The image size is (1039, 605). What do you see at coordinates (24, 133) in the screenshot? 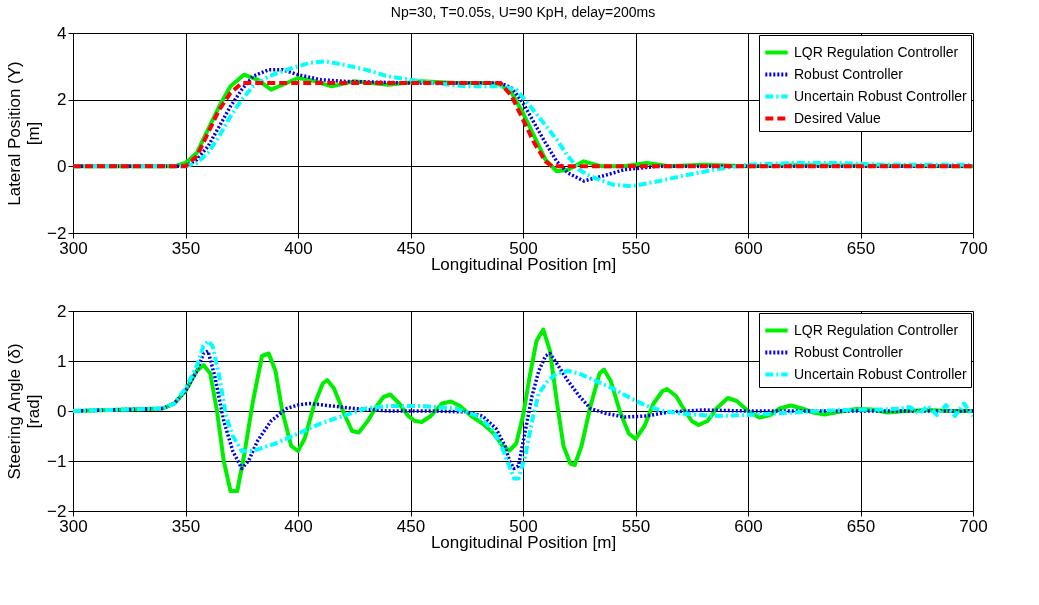
I see `y-axis-title: Lateral Position (Y) [m]` at bounding box center [24, 133].